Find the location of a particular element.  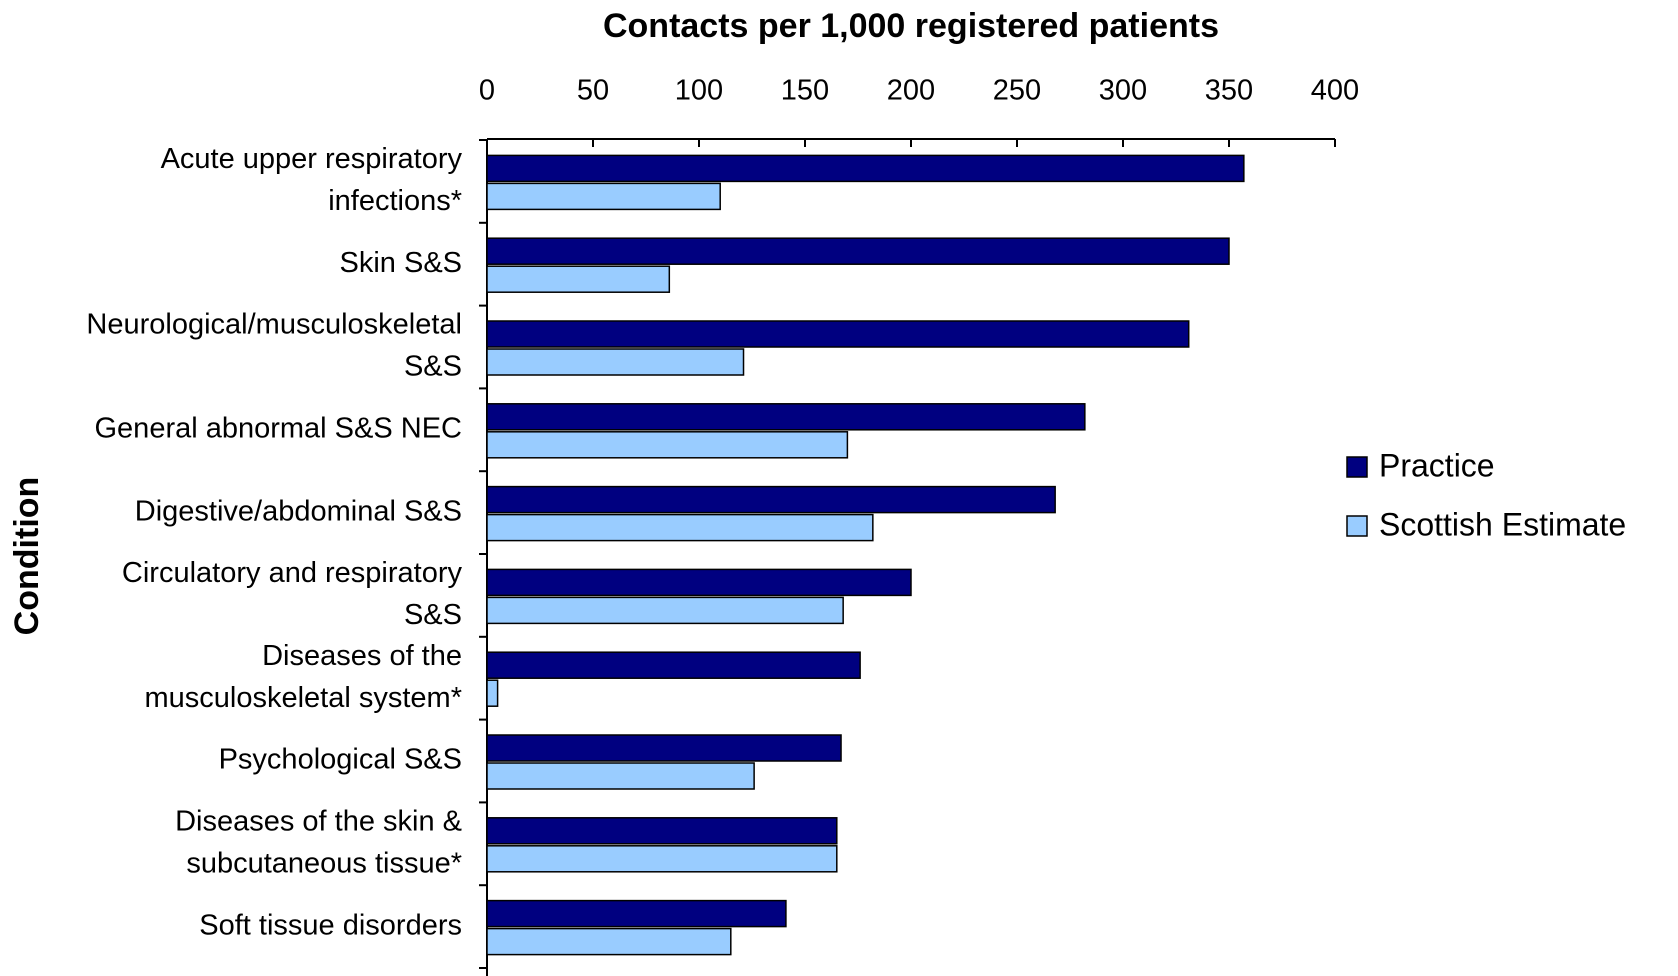

y-tick-label: Acute upper respiratory is located at coordinates (312, 159).